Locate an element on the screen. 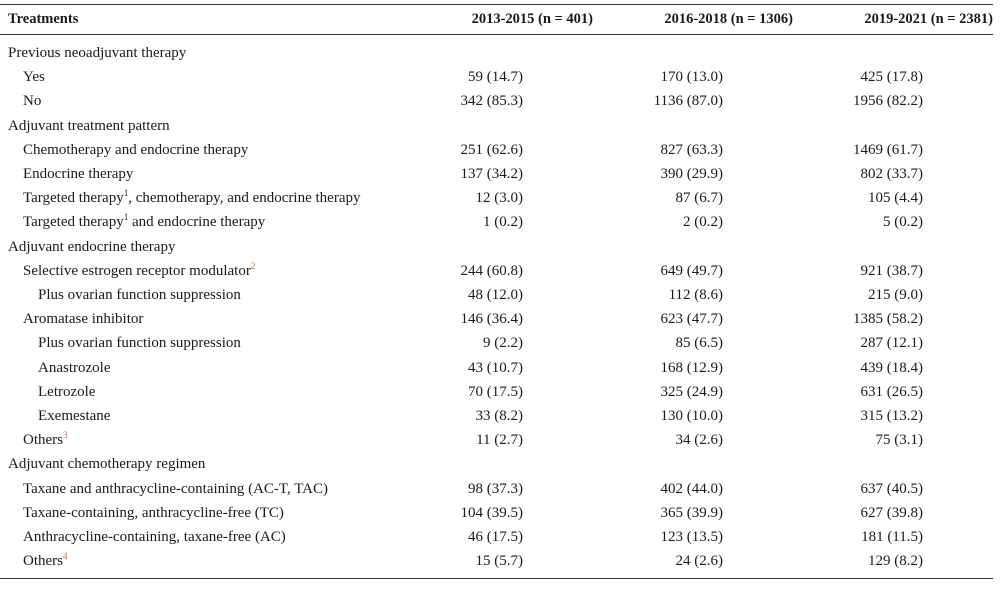  table-header-rule is located at coordinates (496, 34).